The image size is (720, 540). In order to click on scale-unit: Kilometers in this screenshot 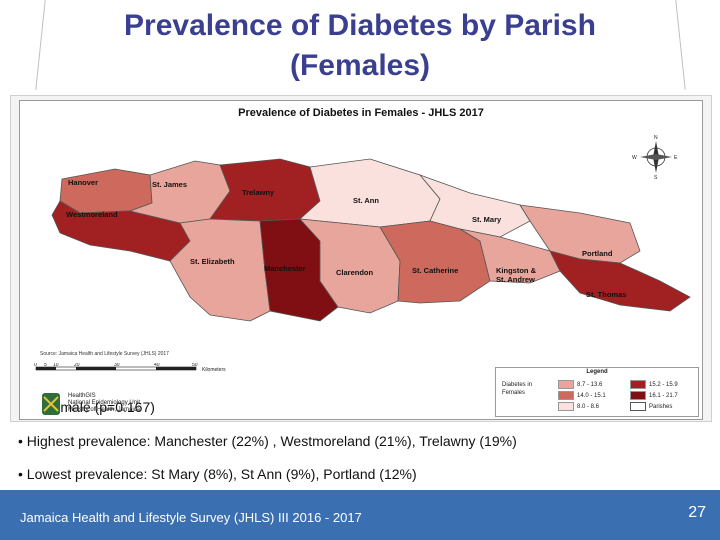, I will do `click(214, 370)`.